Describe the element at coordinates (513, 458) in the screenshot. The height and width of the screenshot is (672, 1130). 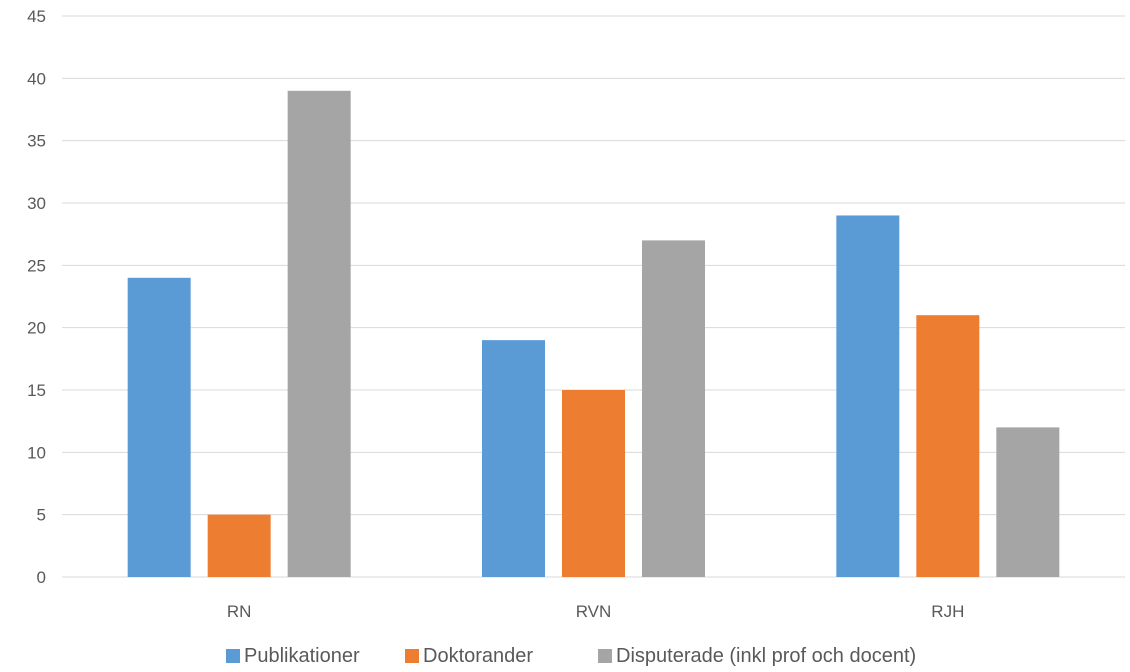
I see `bar-rvn-publikationer` at that location.